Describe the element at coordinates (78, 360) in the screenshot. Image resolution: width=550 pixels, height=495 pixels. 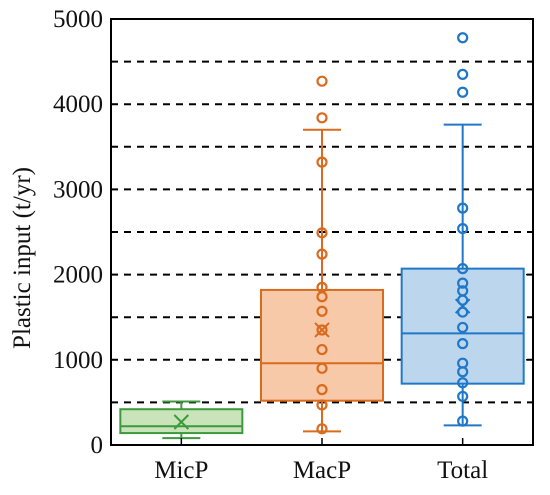
I see `y-tick-label: 1000` at that location.